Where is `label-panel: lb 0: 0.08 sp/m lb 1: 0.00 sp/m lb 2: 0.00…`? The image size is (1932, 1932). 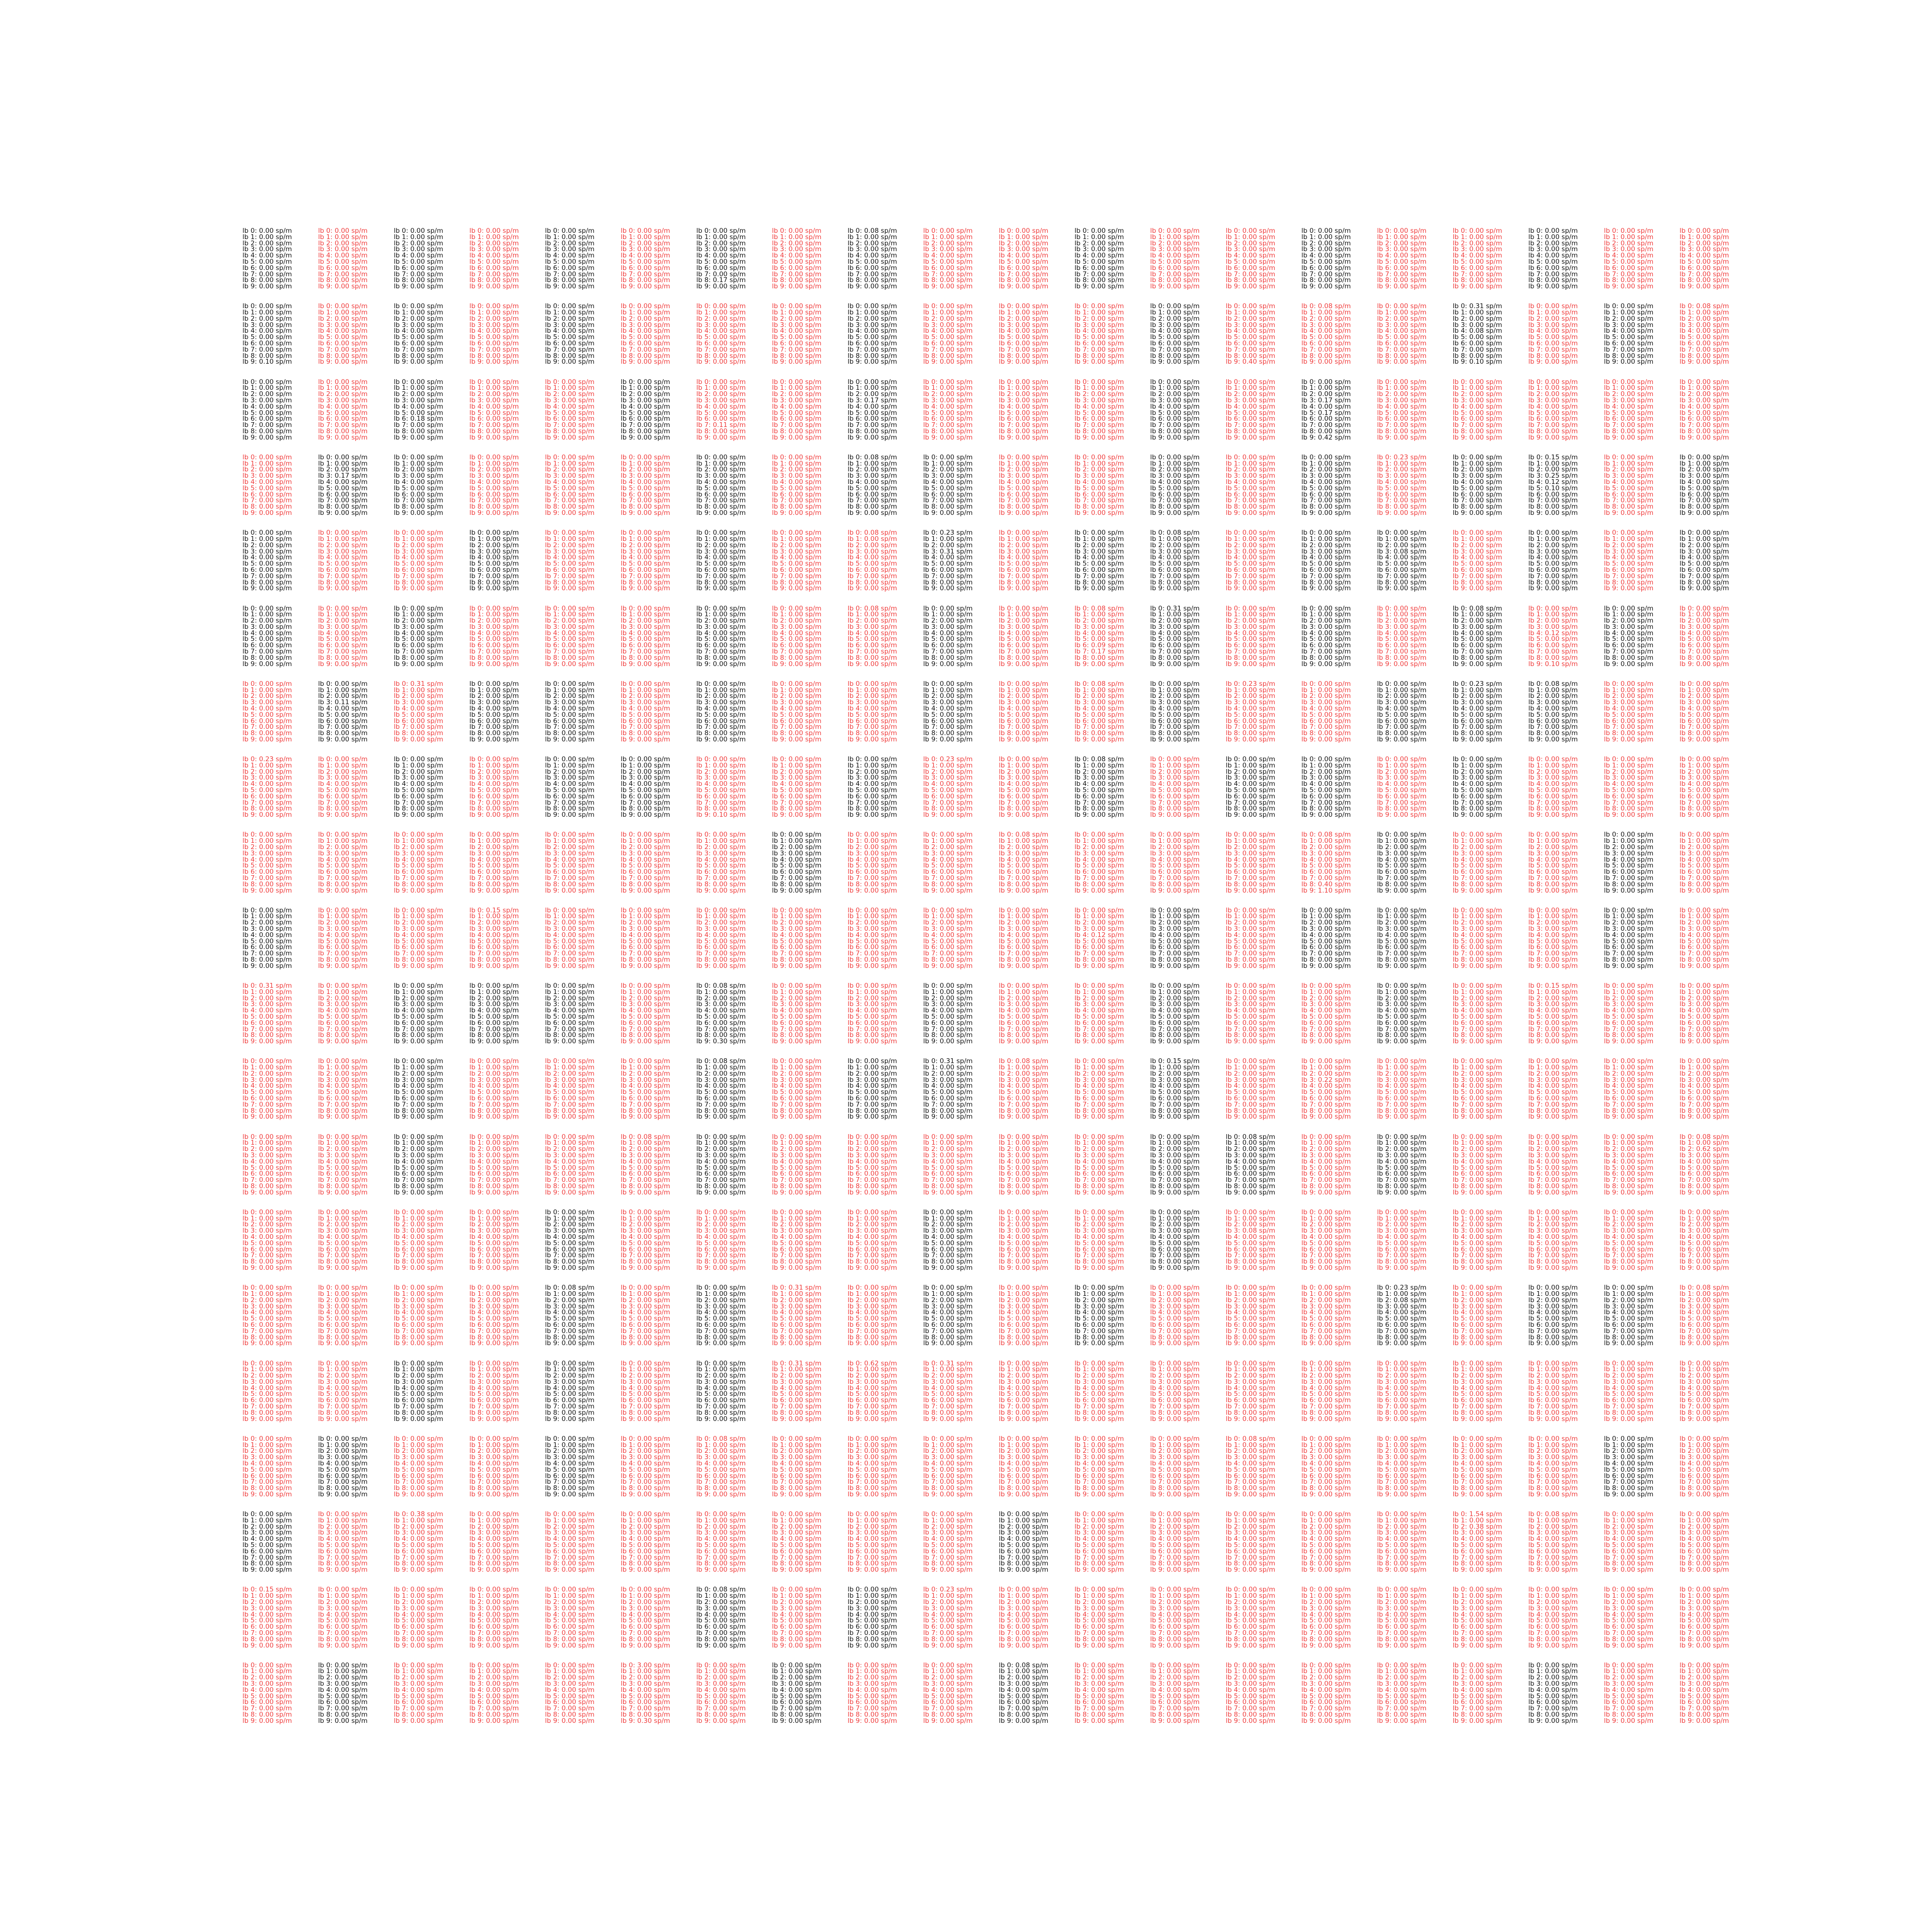
label-panel: lb 0: 0.08 sp/m lb 1: 0.00 sp/m lb 2: 0.00… is located at coordinates (1337, 863).